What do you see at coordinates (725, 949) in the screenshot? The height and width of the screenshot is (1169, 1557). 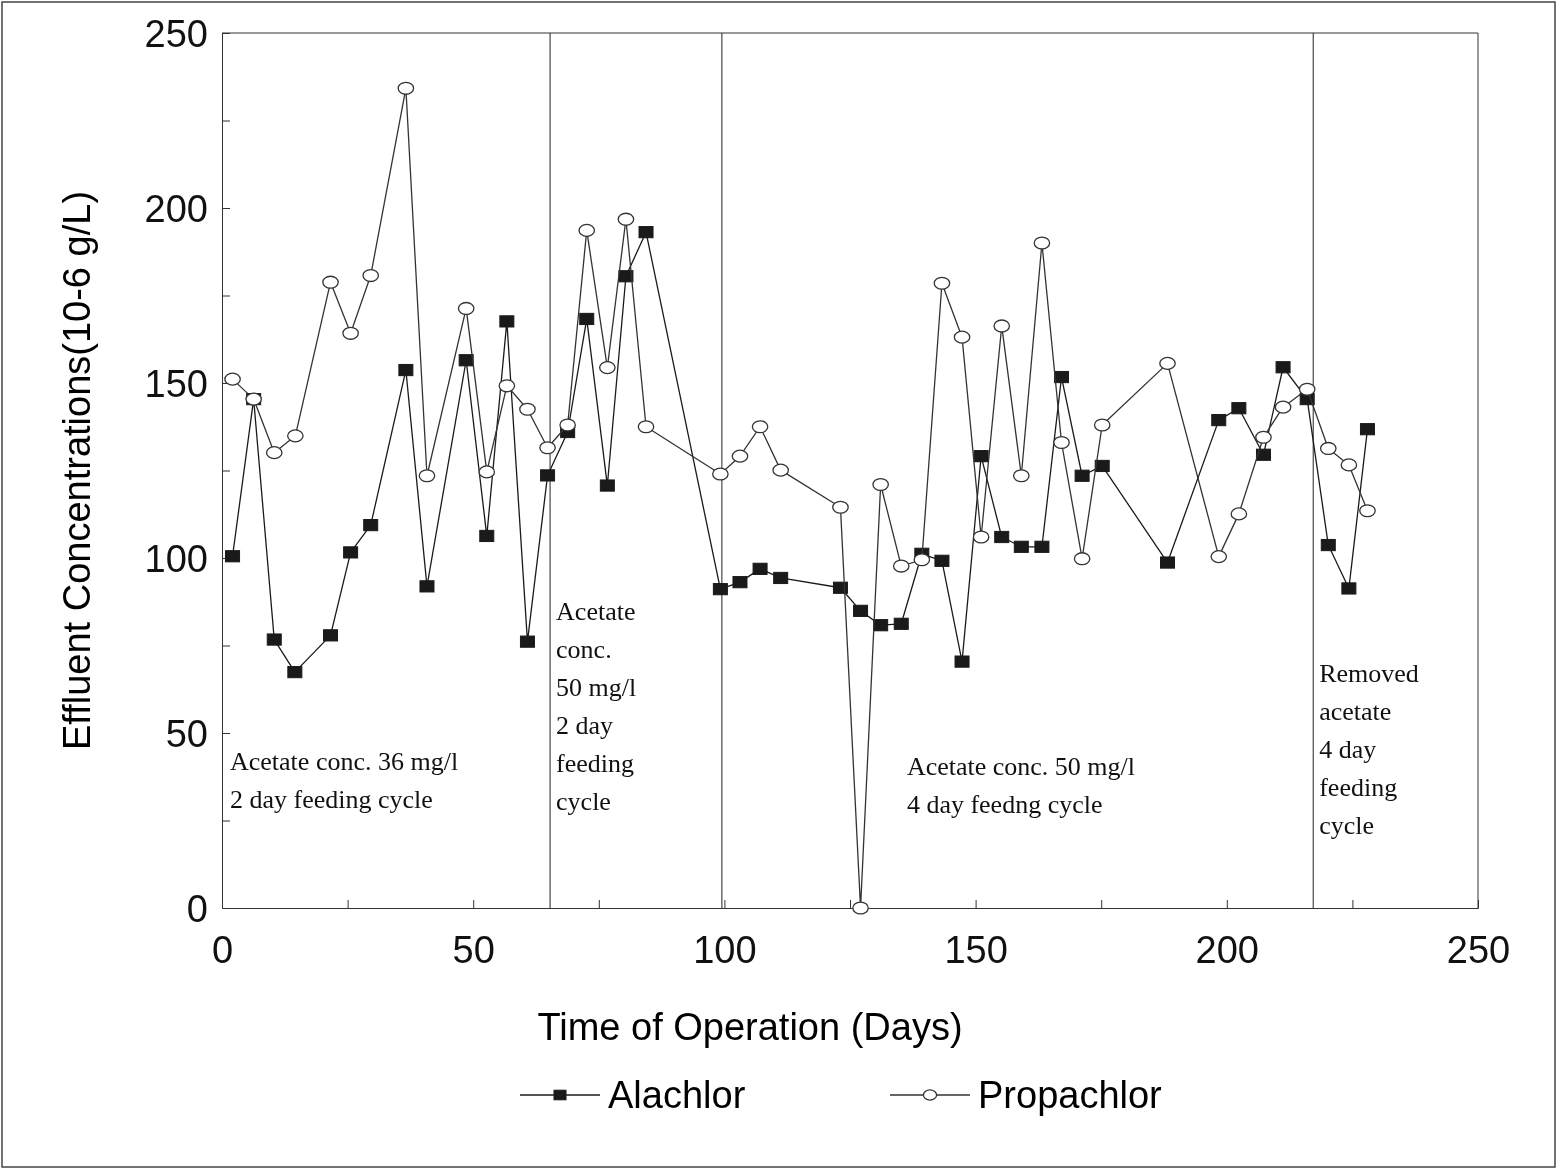 I see `x-tick-label: 100` at bounding box center [725, 949].